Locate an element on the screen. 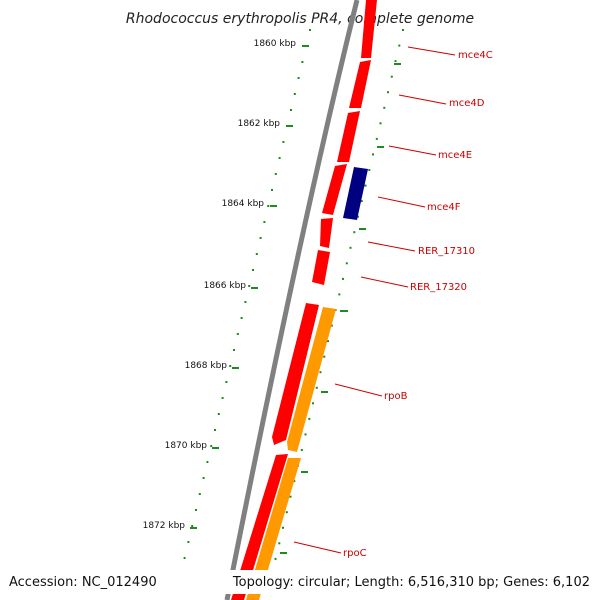  pointer-mce4F is located at coordinates (401, 202).